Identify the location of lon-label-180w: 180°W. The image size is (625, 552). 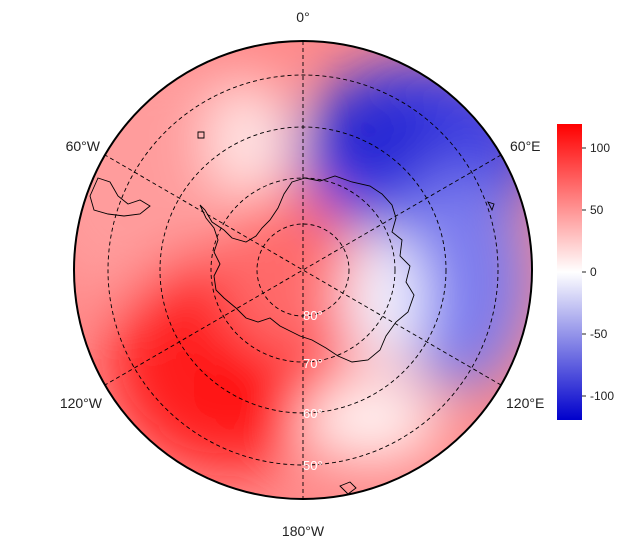
(303, 531).